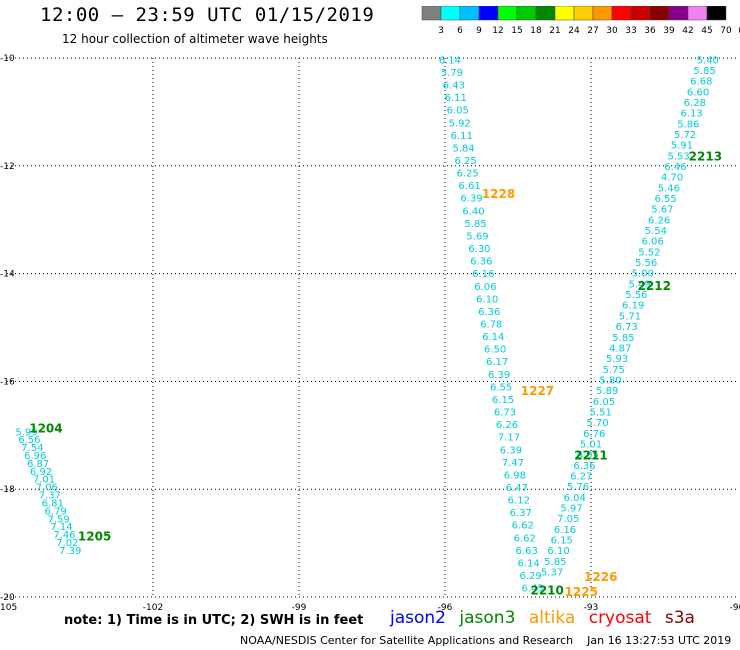 The image size is (740, 650). Describe the element at coordinates (537, 391) in the screenshot. I see `time-label: 1227` at that location.